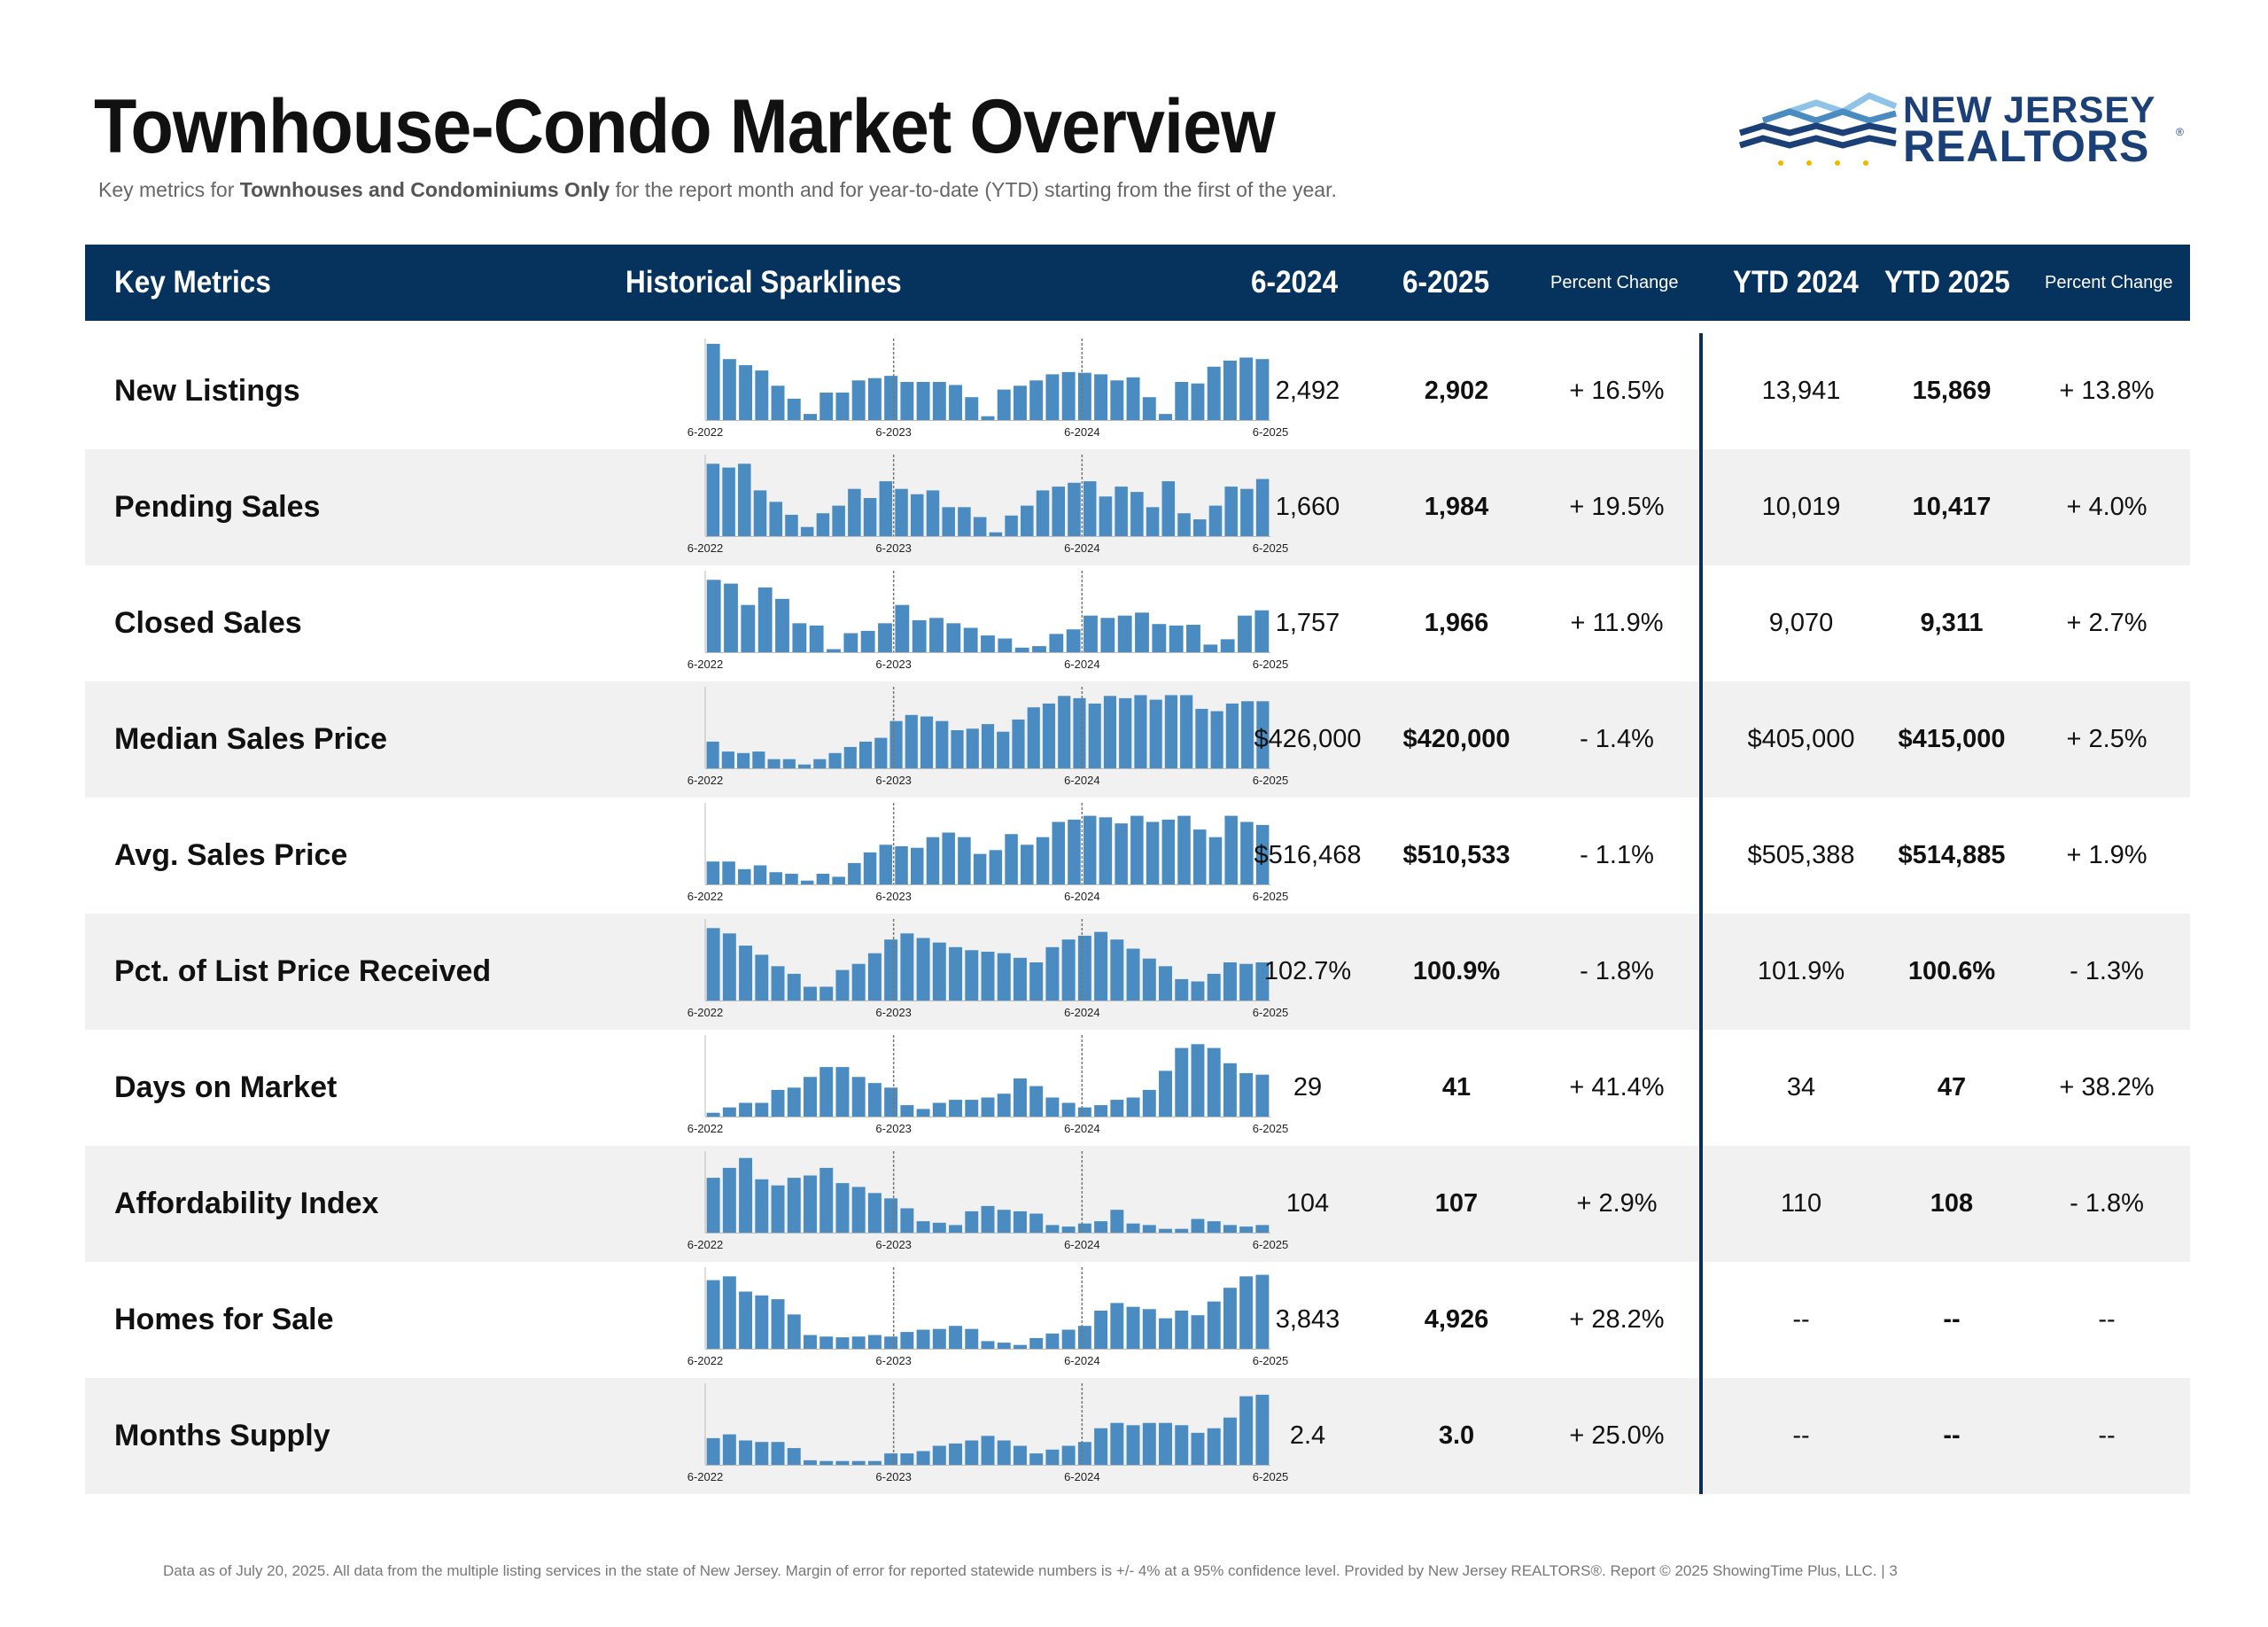 Image resolution: width=2268 pixels, height=1627 pixels. I want to click on ytd-2024-value: $405,000, so click(1801, 739).